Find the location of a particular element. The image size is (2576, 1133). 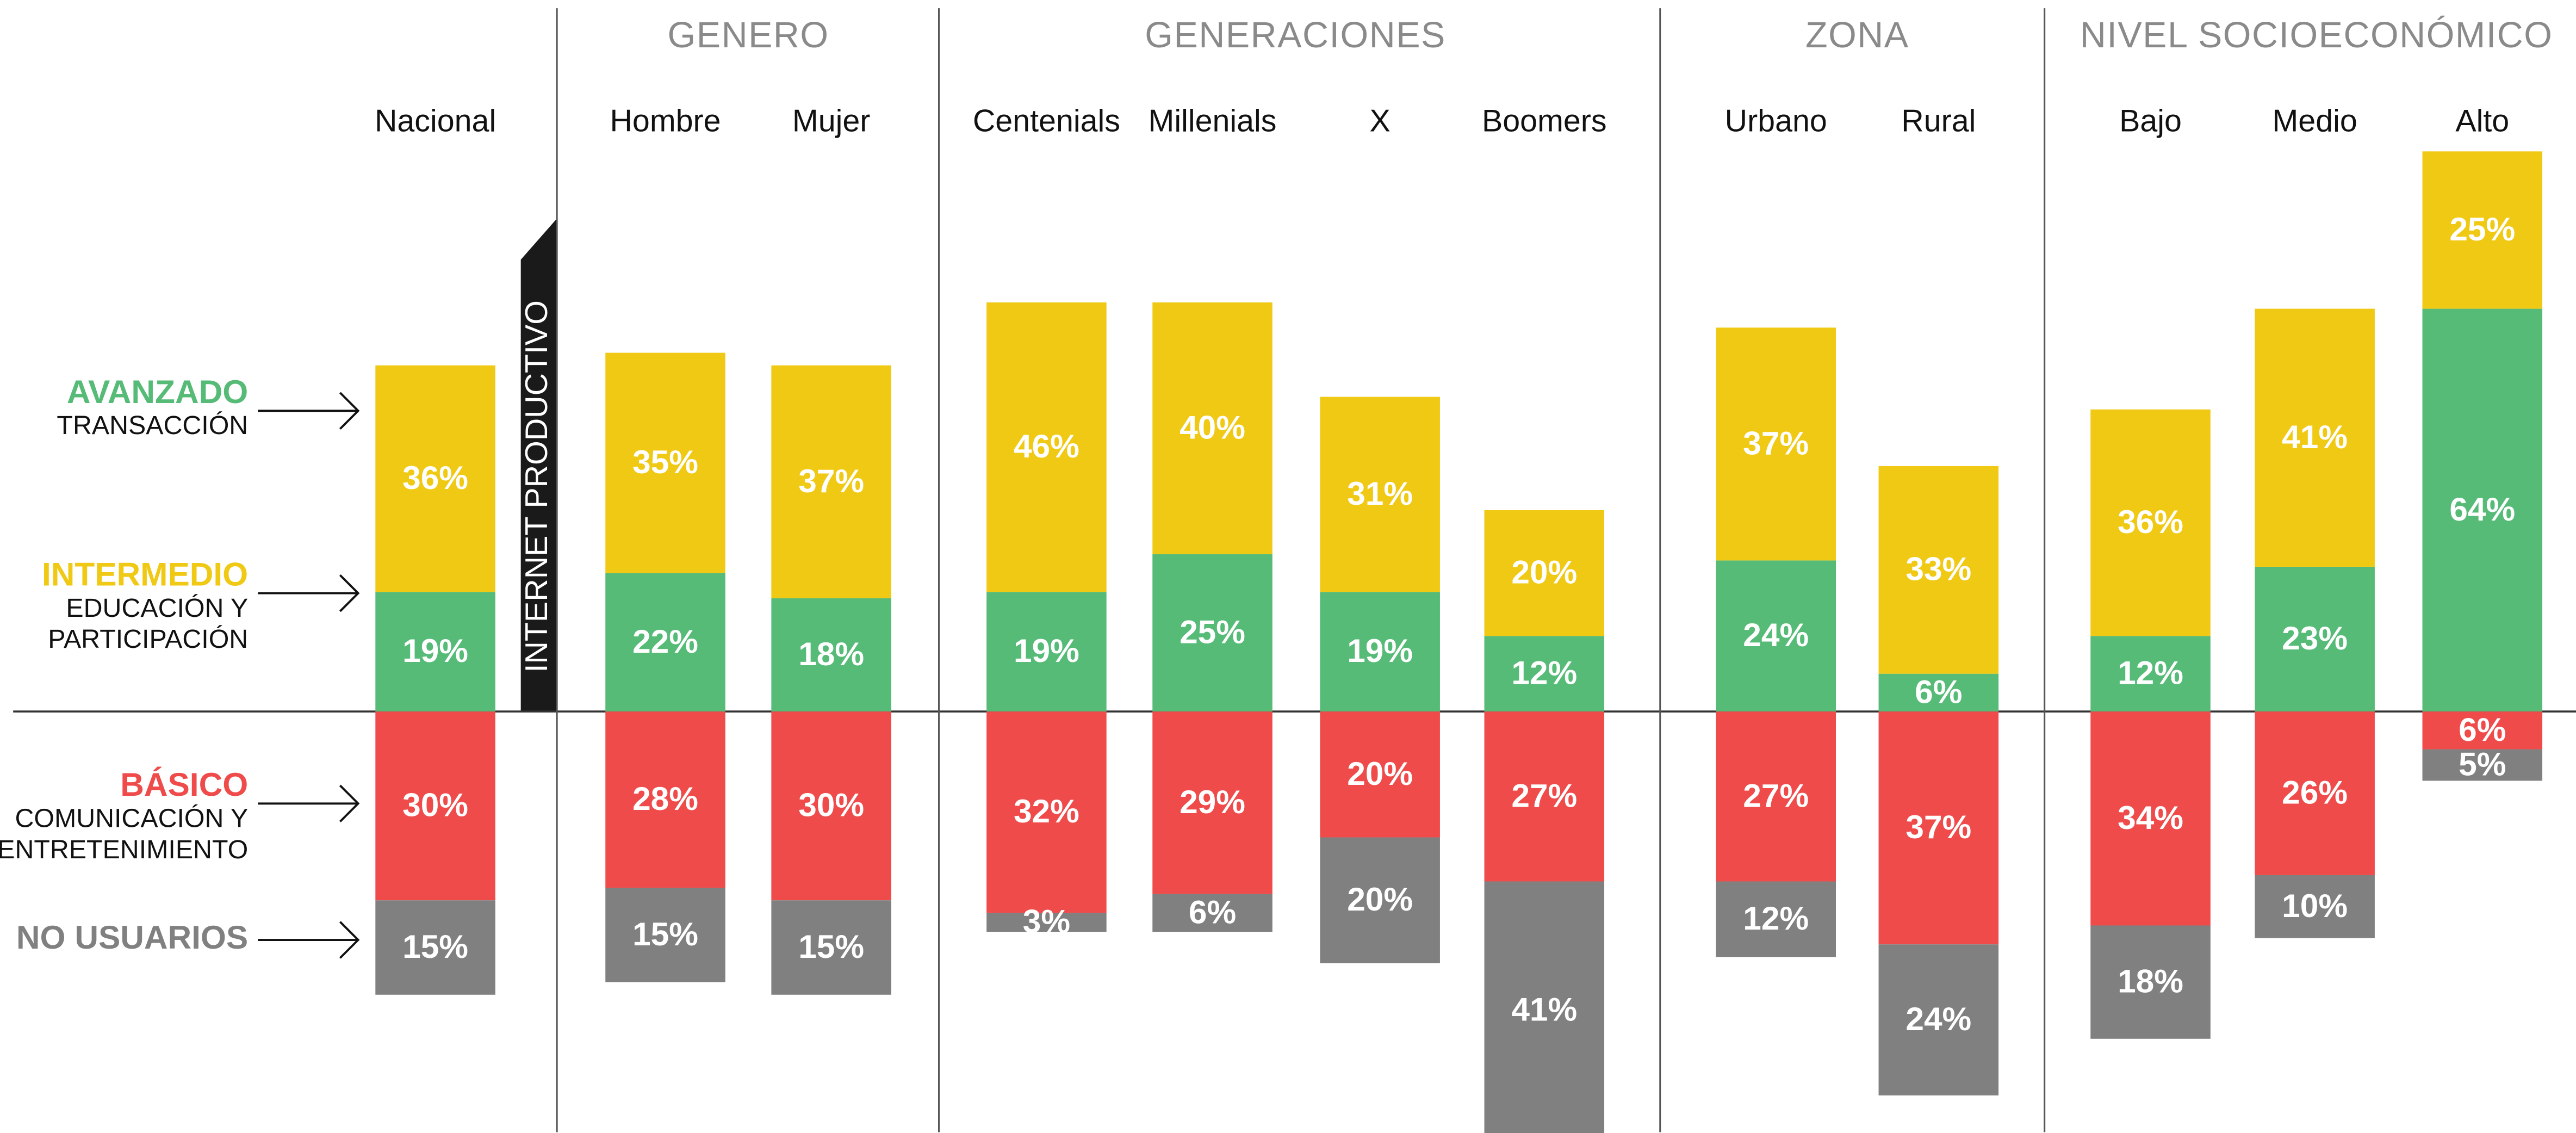

value-label: 15% is located at coordinates (665, 933).